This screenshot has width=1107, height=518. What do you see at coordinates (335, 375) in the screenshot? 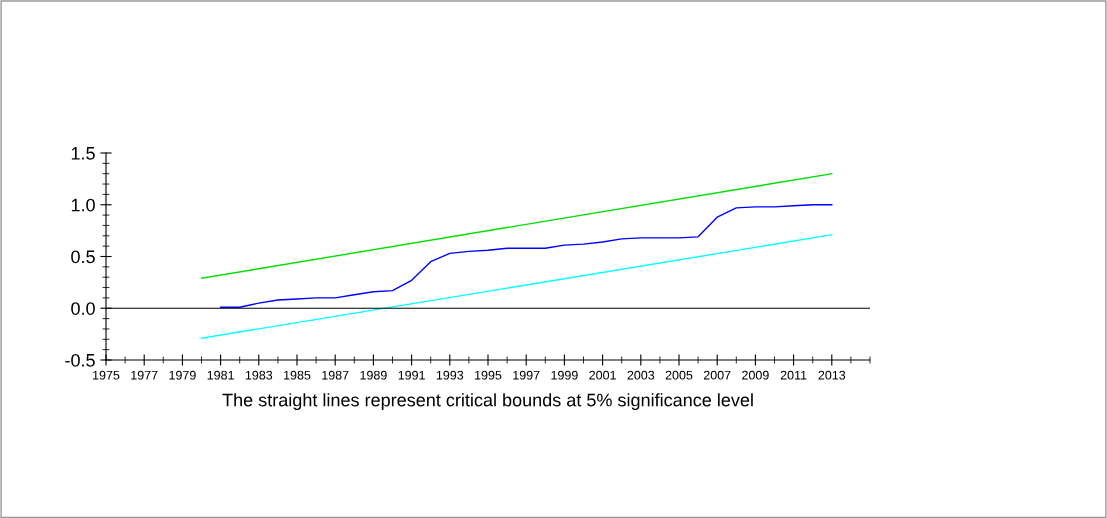
I see `x-tick-label: 1987` at bounding box center [335, 375].